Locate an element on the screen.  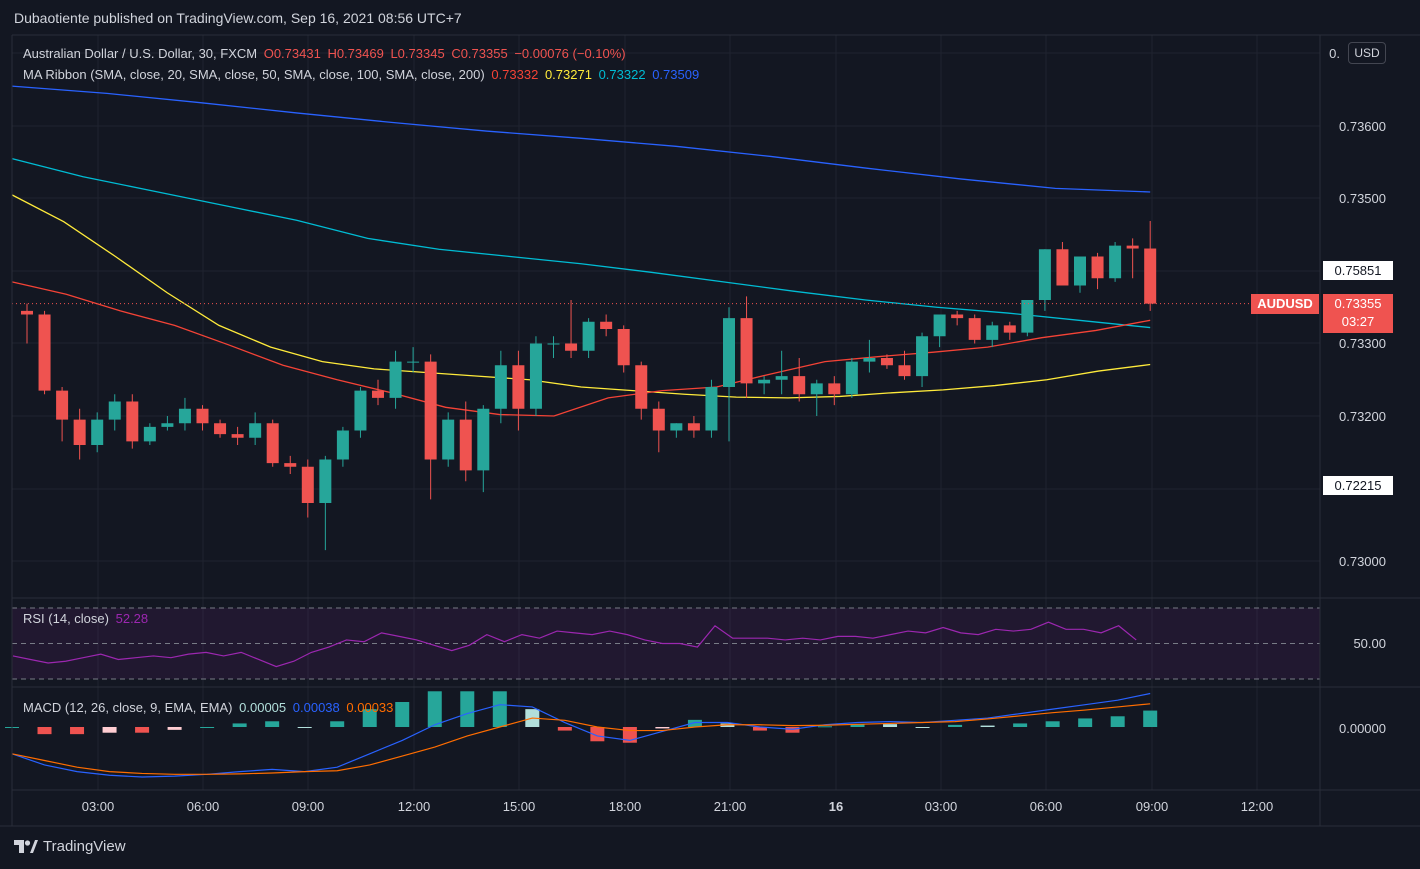
ma200-value: 0.73509 is located at coordinates (676, 74).